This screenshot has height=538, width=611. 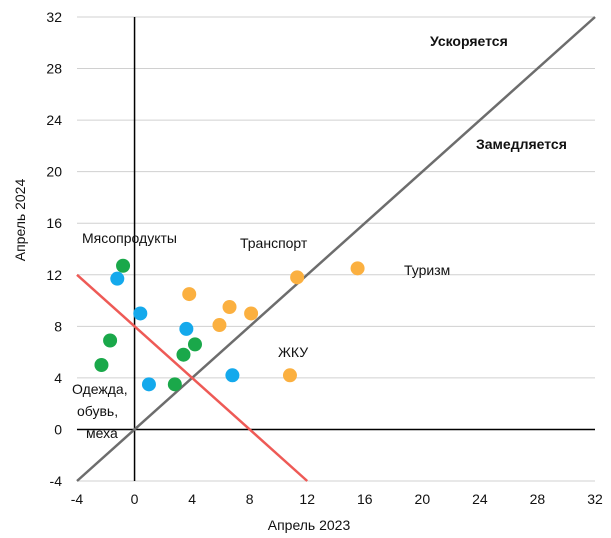 I want to click on y-tick-label: 24, so click(x=54, y=120).